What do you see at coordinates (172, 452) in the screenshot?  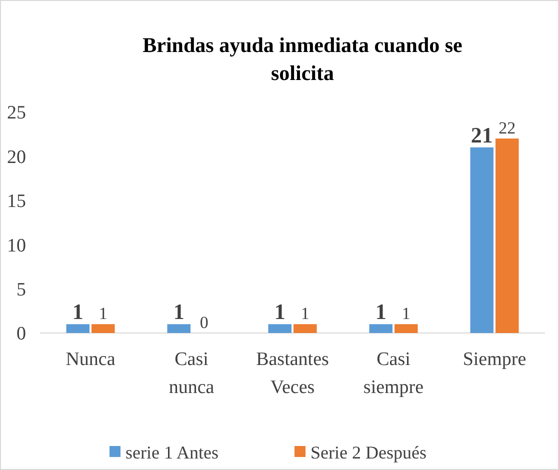 I see `legend-label: serie 1 Antes` at bounding box center [172, 452].